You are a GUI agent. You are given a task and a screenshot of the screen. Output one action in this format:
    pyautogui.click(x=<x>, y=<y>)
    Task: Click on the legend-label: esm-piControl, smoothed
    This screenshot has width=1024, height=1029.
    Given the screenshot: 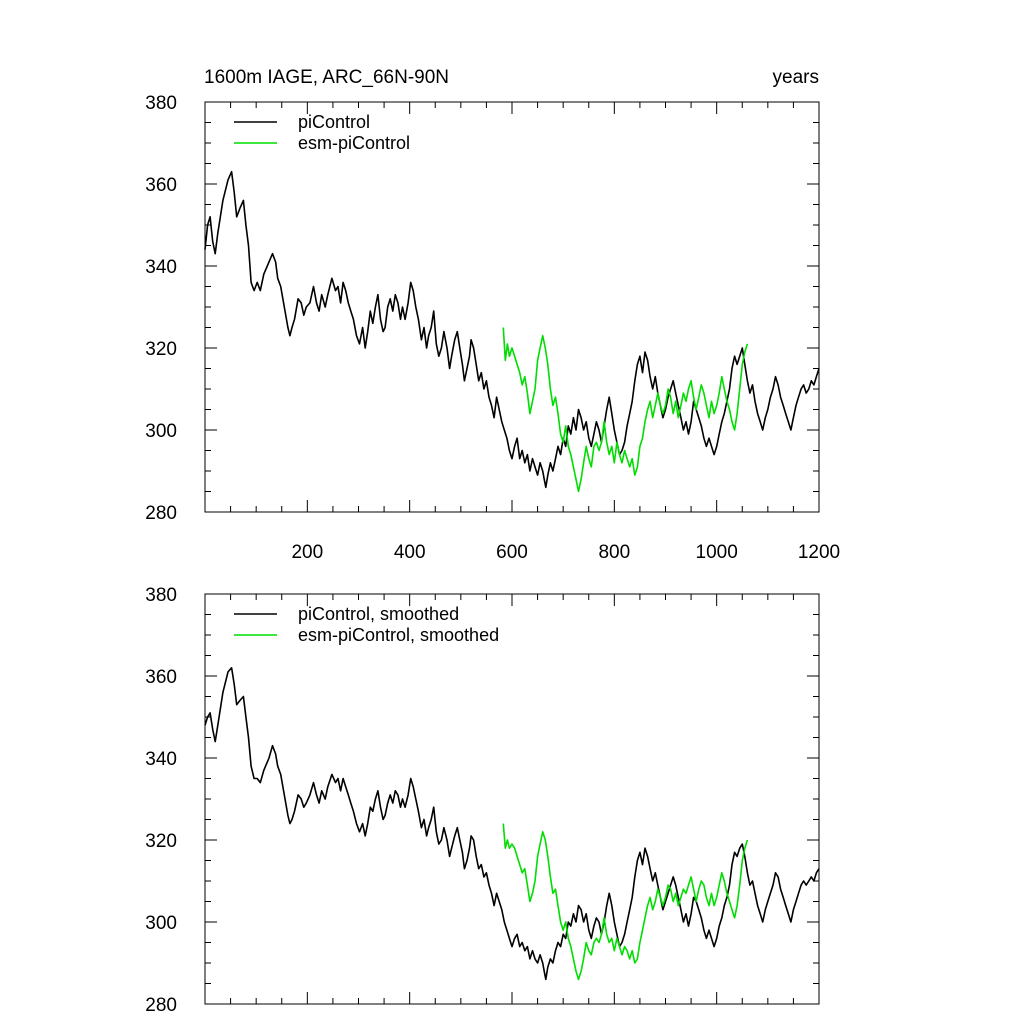 What is the action you would take?
    pyautogui.click(x=398, y=635)
    